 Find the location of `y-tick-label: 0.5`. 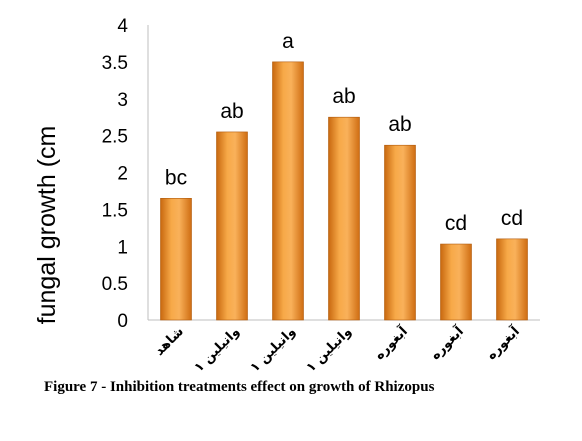

y-tick-label: 0.5 is located at coordinates (115, 284).